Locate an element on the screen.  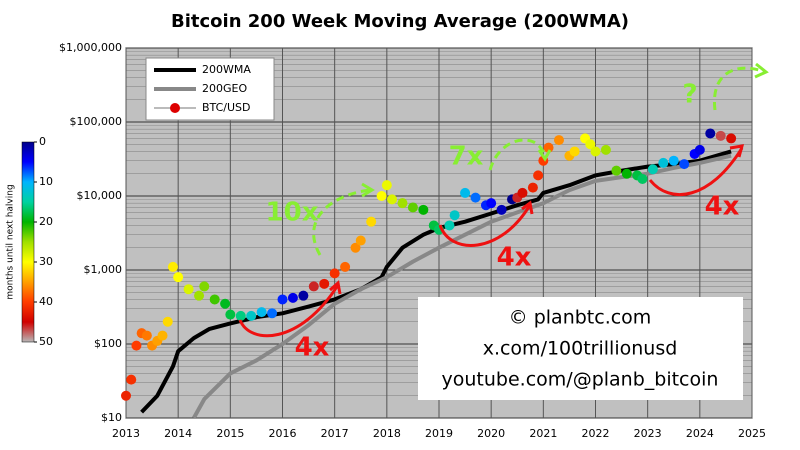
annotation: 10x is located at coordinates (292, 213).